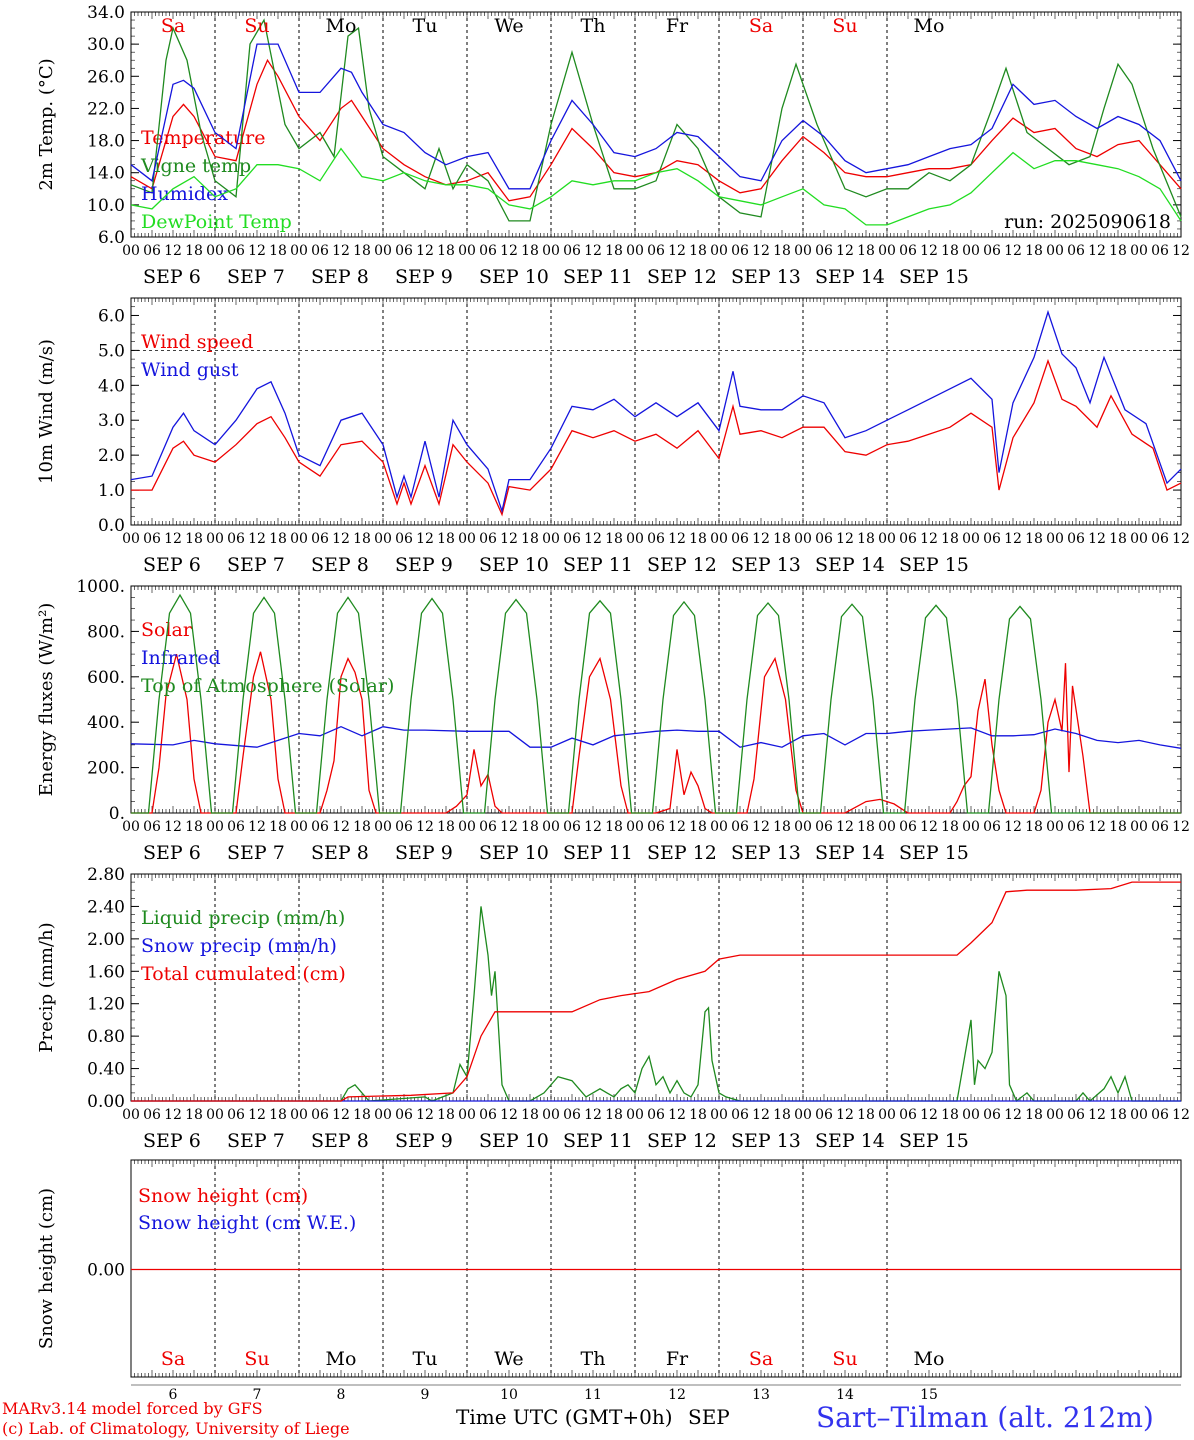  I want to click on legend-entry: Infrared, so click(181, 658).